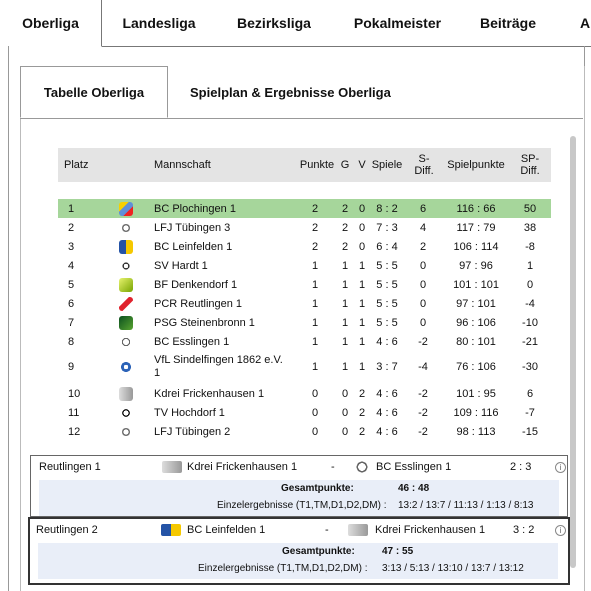 The image size is (591, 591). What do you see at coordinates (430, 530) in the screenshot?
I see `match2-right-team: Kdrei Frickenhausen 1` at bounding box center [430, 530].